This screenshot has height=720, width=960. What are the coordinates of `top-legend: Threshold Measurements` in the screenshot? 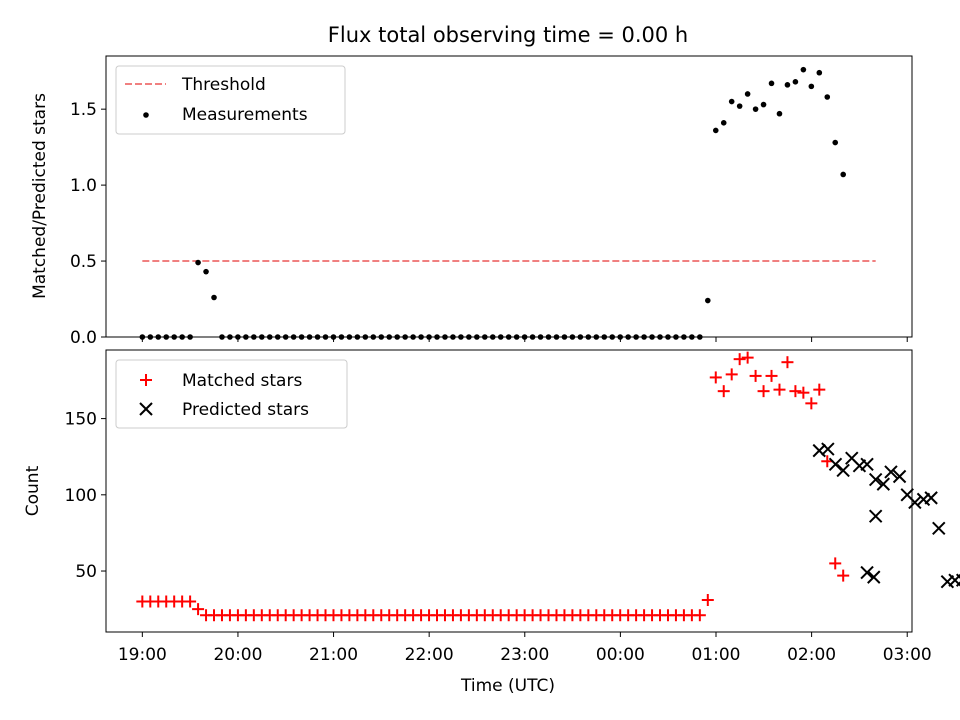 It's located at (230, 100).